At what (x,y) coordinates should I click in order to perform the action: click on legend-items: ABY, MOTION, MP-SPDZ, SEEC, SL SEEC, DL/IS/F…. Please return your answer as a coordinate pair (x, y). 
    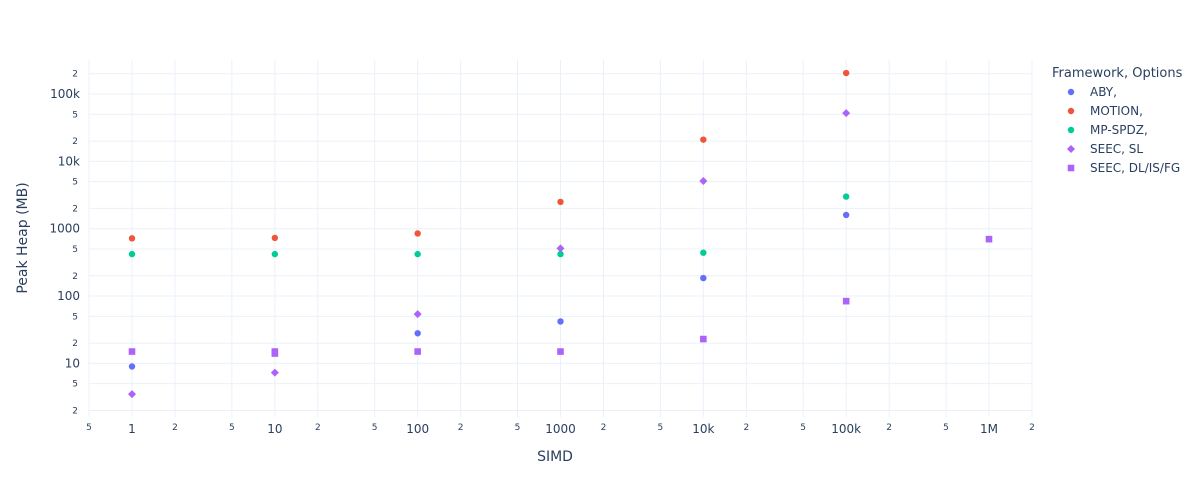
    Looking at the image, I should click on (1123, 130).